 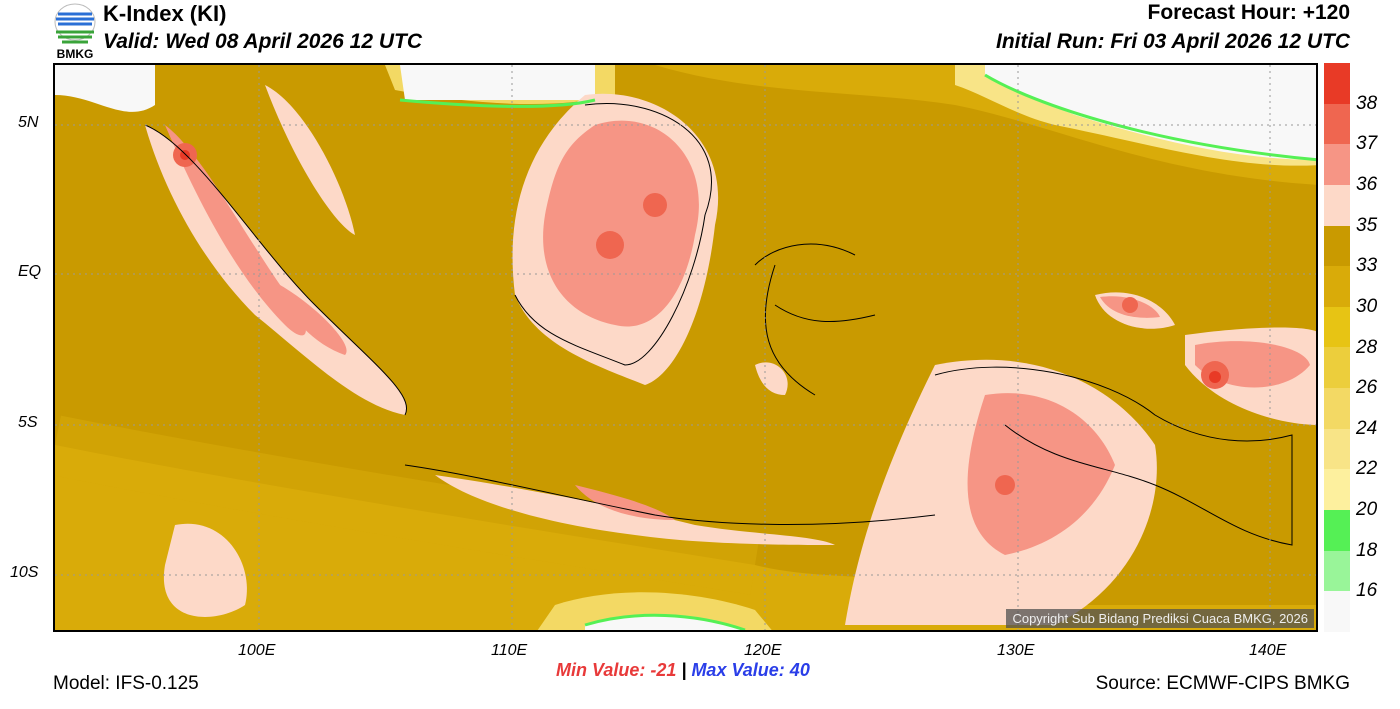 I want to click on lat-label: EQ, so click(x=30, y=271).